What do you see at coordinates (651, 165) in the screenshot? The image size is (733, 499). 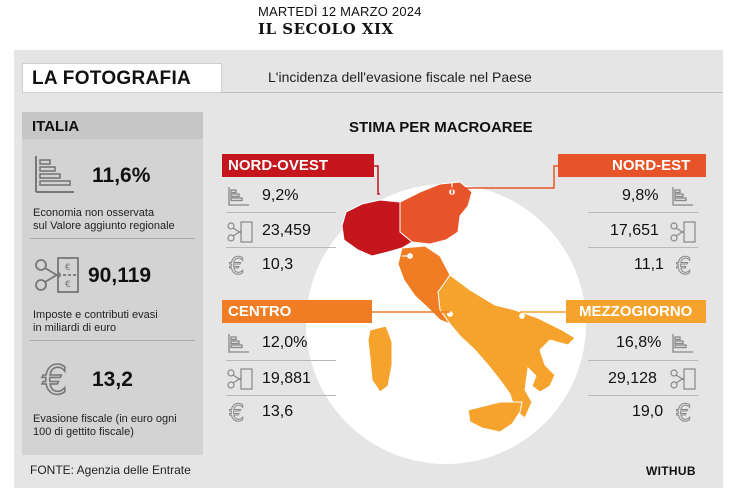 I see `nord-est-label: NORD-EST` at bounding box center [651, 165].